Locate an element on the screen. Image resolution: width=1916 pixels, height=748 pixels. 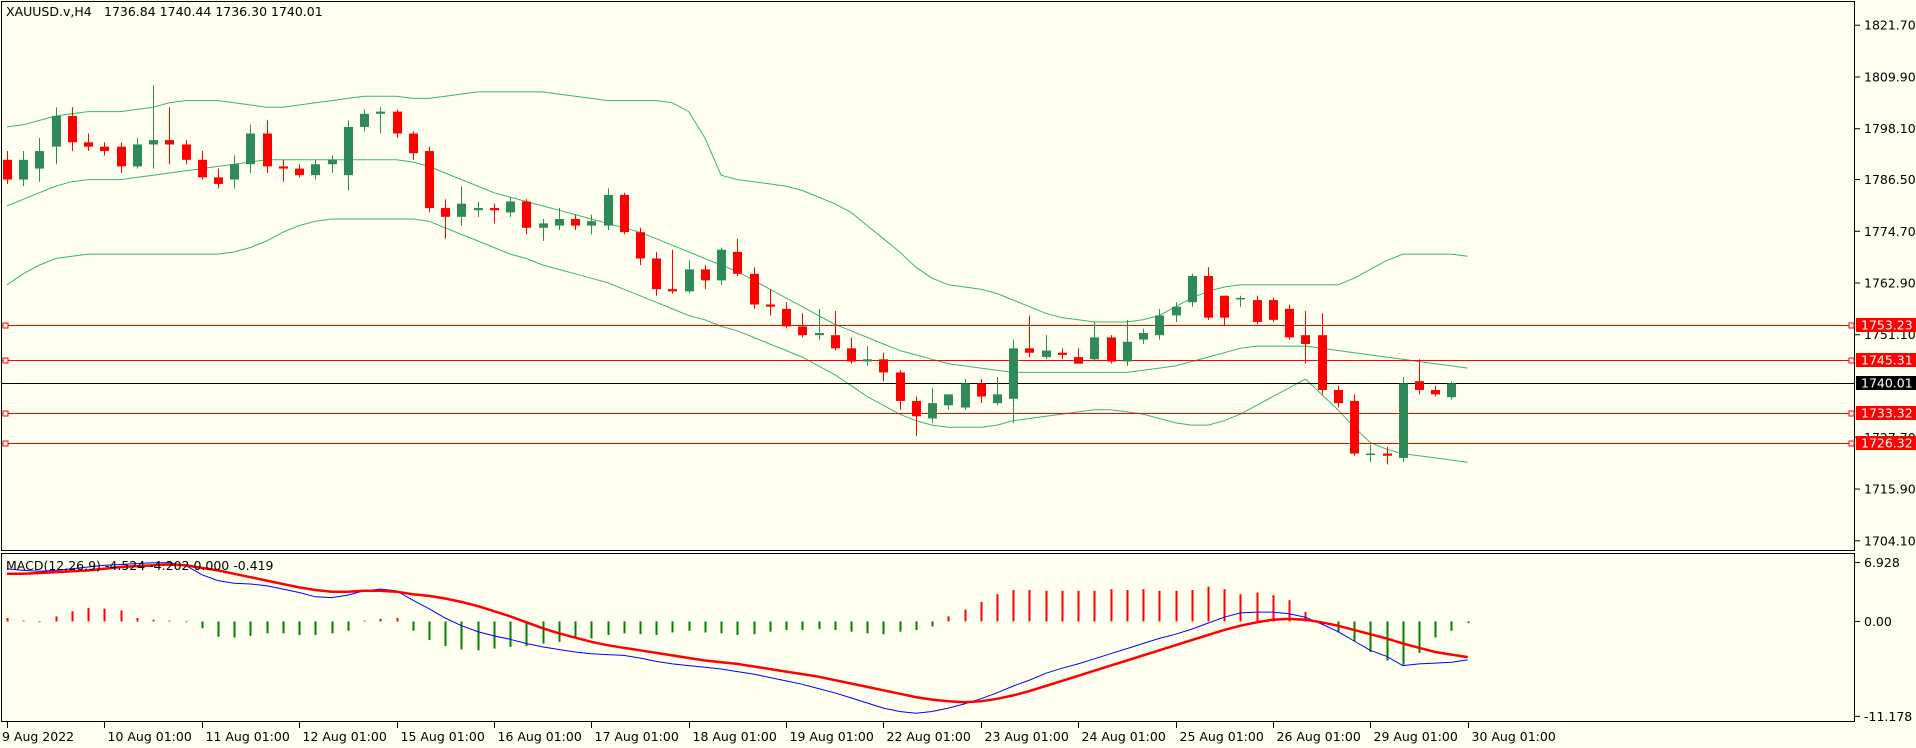
level-tag-2-label: 1733.32 is located at coordinates (1887, 413).